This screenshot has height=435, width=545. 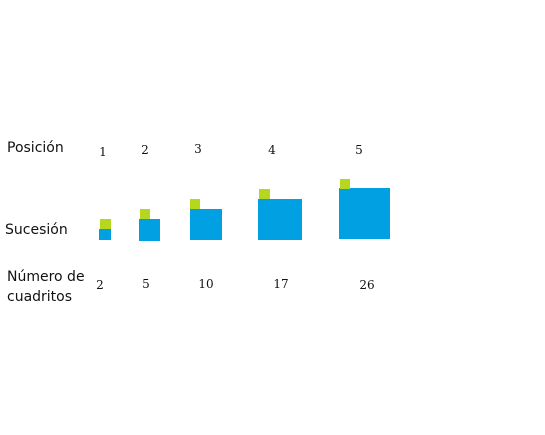 I want to click on position-number-5: 5, so click(x=359, y=150).